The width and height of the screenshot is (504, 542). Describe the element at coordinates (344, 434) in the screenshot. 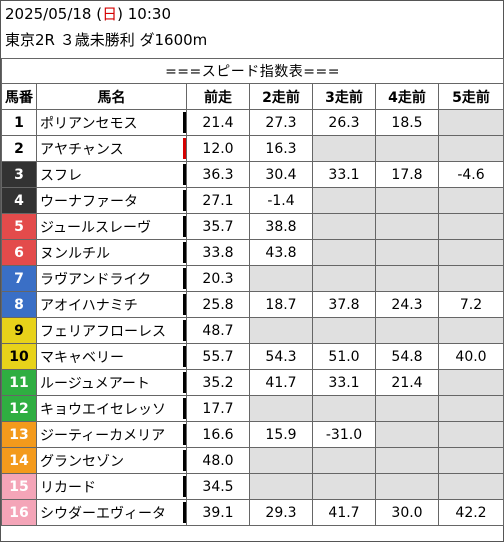

I see `speed-index-3: -31.0` at that location.